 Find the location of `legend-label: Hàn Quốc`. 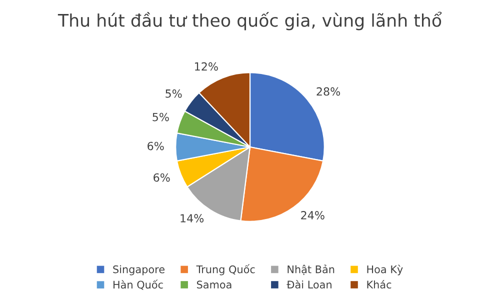

legend-label: Hàn Quốc is located at coordinates (138, 285).